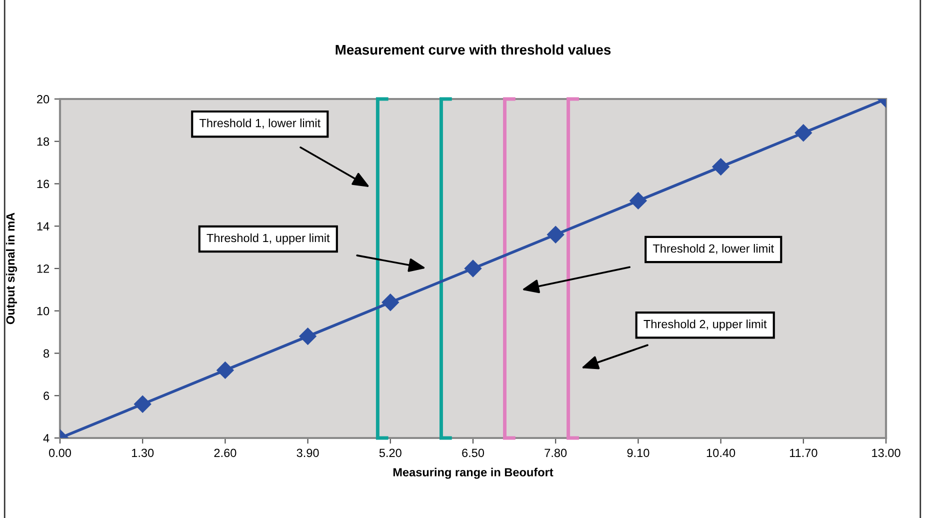 This screenshot has width=925, height=518. What do you see at coordinates (473, 473) in the screenshot?
I see `x-axis-title: Measuring range in Beoufort` at bounding box center [473, 473].